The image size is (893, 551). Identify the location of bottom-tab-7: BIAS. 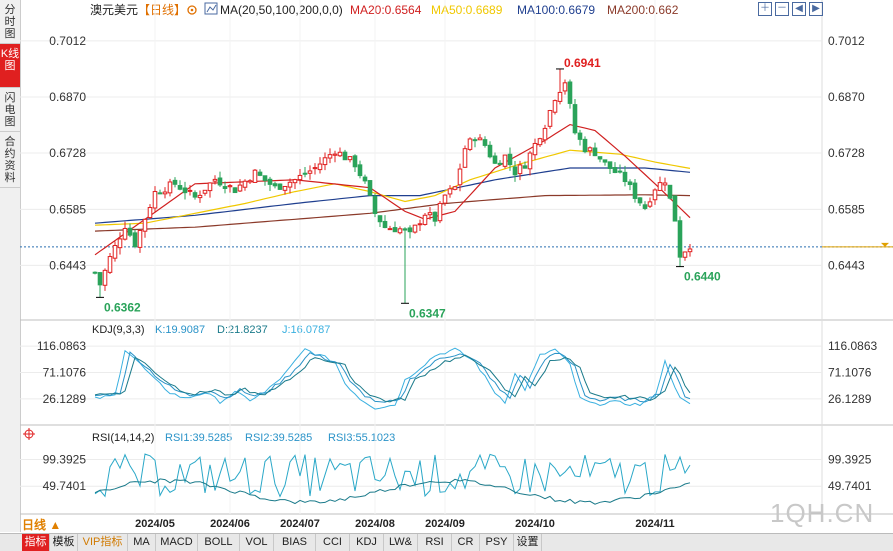
(295, 542).